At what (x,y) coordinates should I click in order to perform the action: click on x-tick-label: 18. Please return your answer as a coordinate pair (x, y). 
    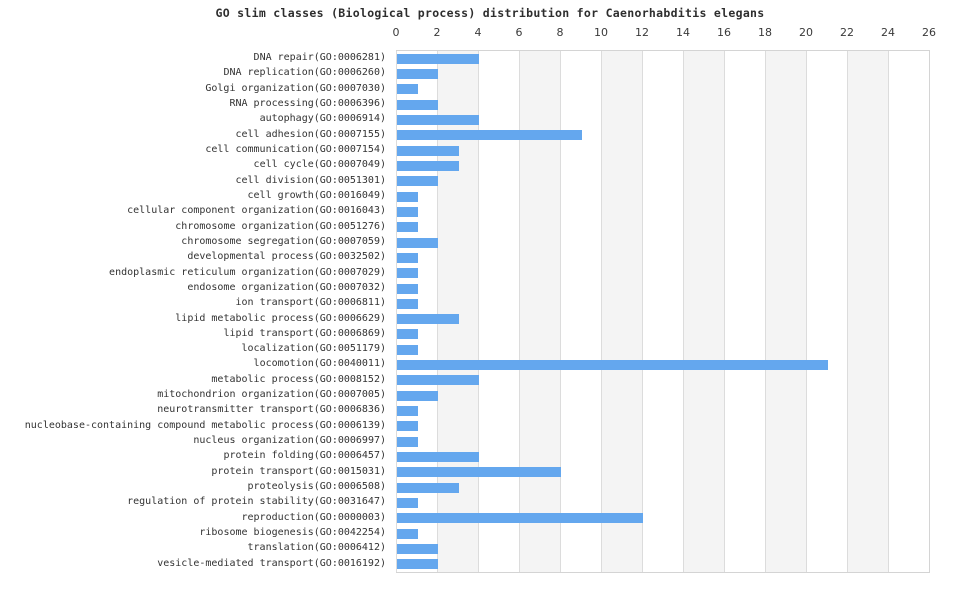
    Looking at the image, I should click on (765, 32).